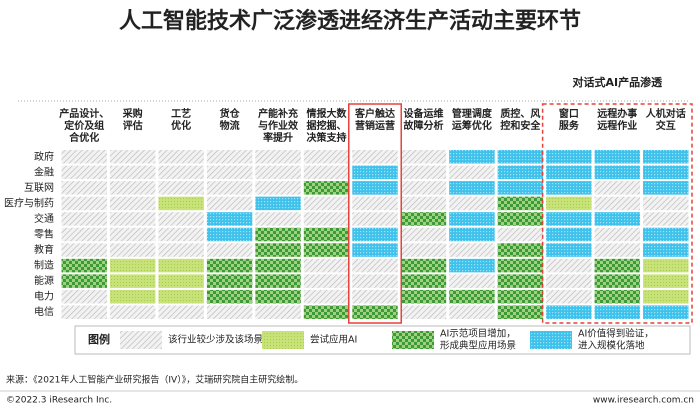  Describe the element at coordinates (215, 340) in the screenshot. I see `legend-label: 该行业较少涉及该场景` at that location.